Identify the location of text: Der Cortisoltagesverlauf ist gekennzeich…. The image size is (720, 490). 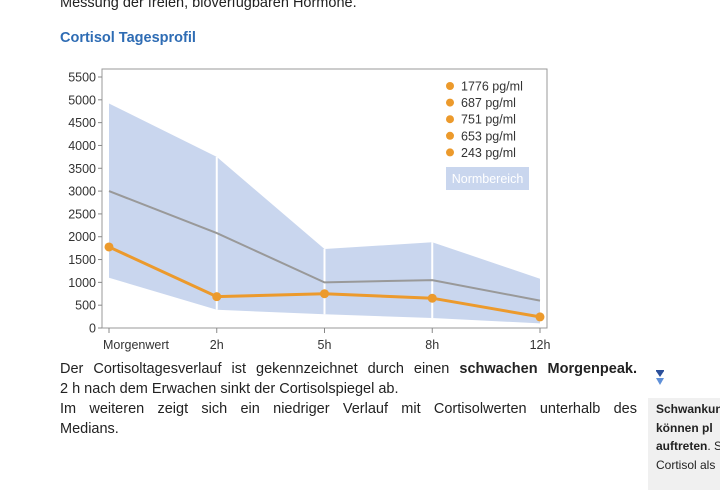
(260, 369).